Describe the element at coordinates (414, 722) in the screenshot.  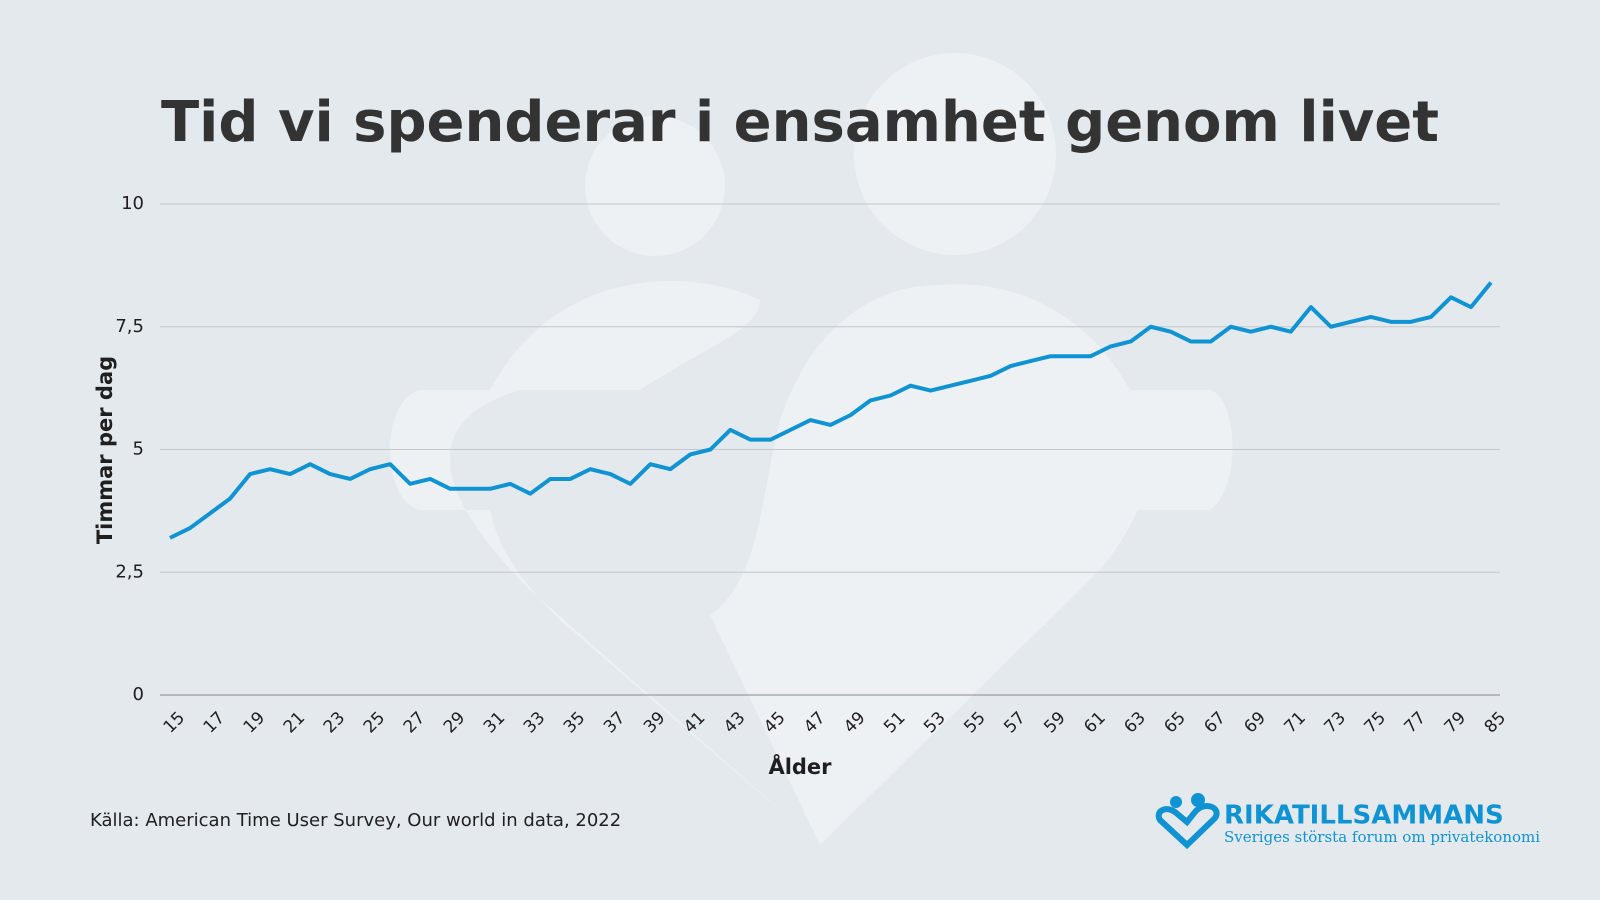
I see `x-tick-label: 27` at that location.